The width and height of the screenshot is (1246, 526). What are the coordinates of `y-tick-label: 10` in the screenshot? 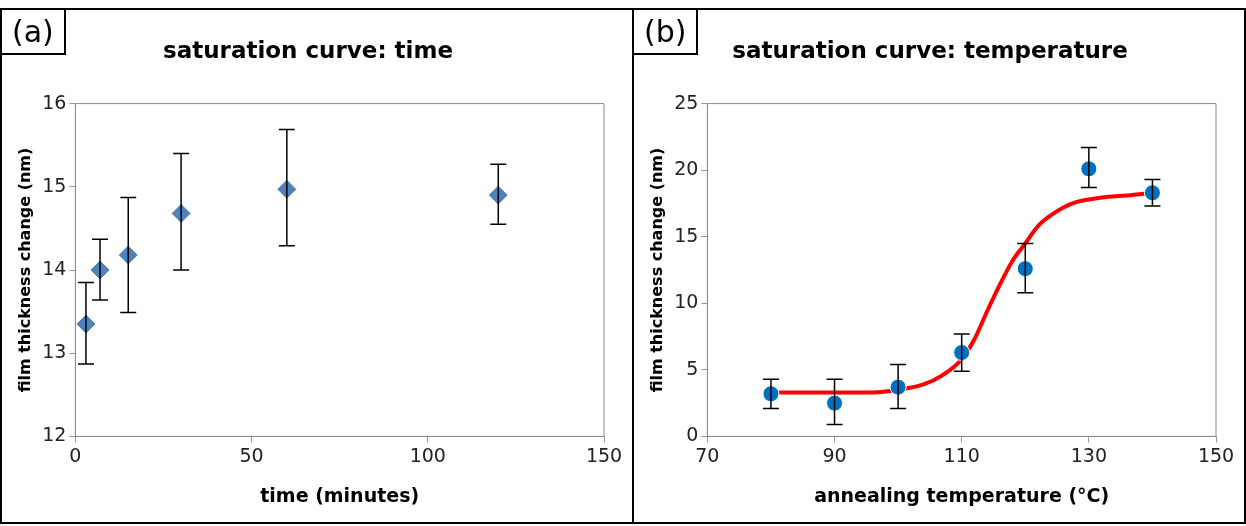 It's located at (686, 301).